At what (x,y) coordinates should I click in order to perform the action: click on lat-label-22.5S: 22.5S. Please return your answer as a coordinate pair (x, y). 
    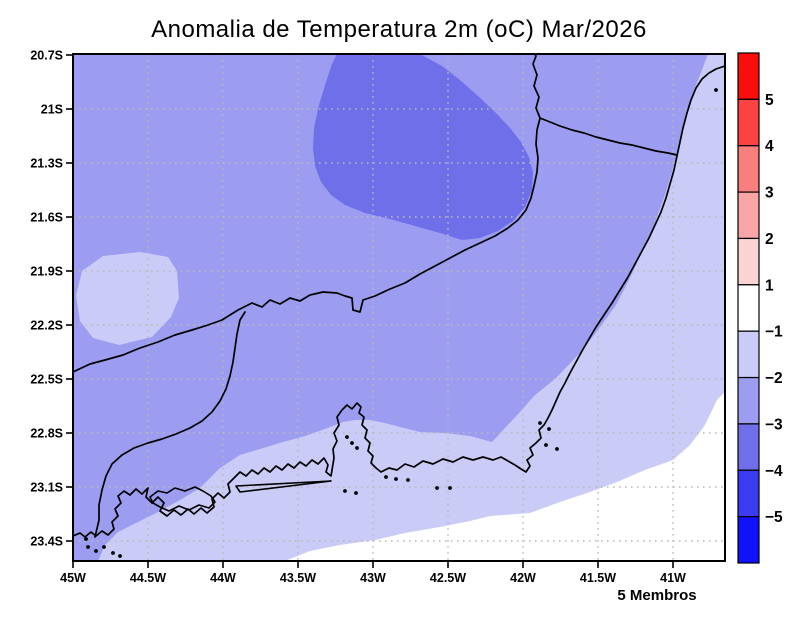
    Looking at the image, I should click on (46, 380).